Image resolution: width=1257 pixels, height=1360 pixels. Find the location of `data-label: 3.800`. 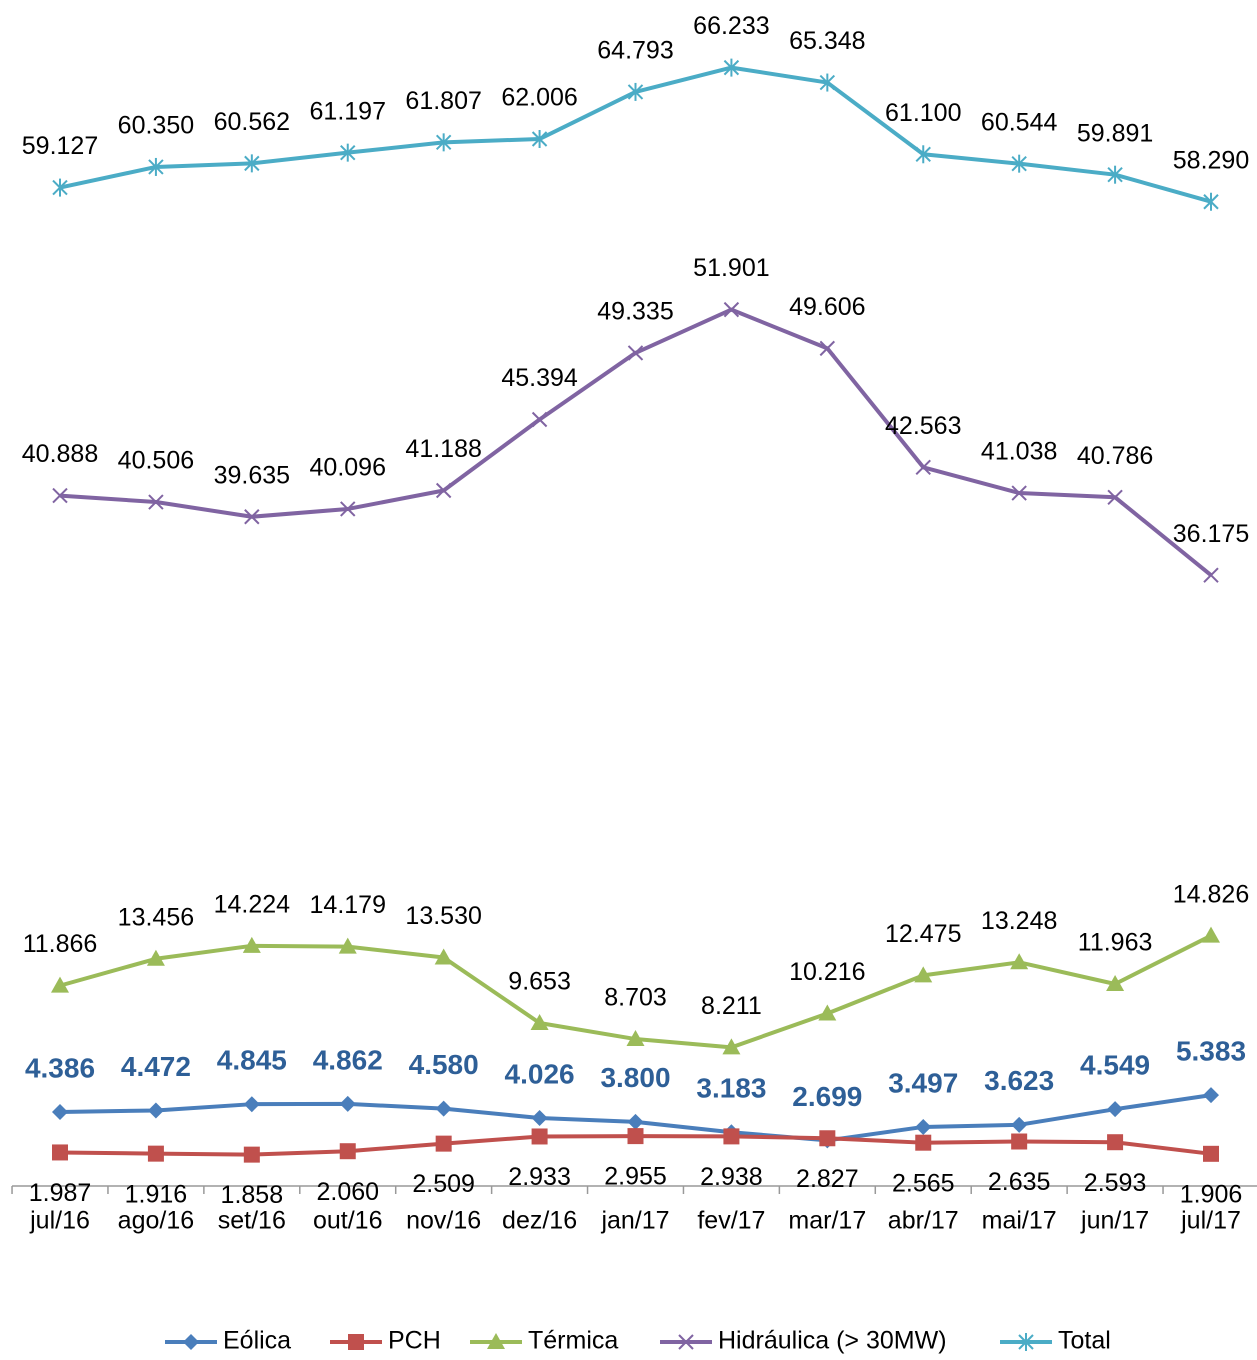

data-label: 3.800 is located at coordinates (635, 1077).